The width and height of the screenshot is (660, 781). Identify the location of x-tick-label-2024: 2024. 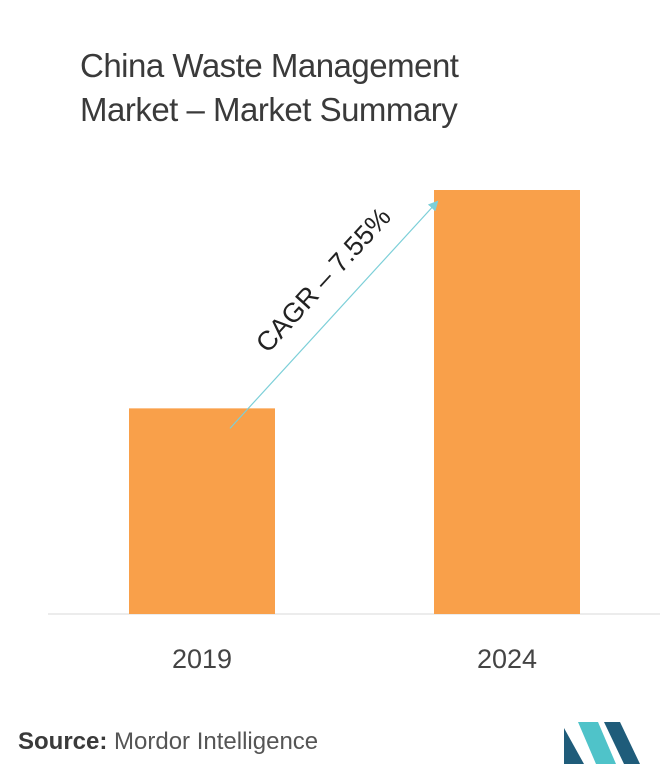
(507, 659).